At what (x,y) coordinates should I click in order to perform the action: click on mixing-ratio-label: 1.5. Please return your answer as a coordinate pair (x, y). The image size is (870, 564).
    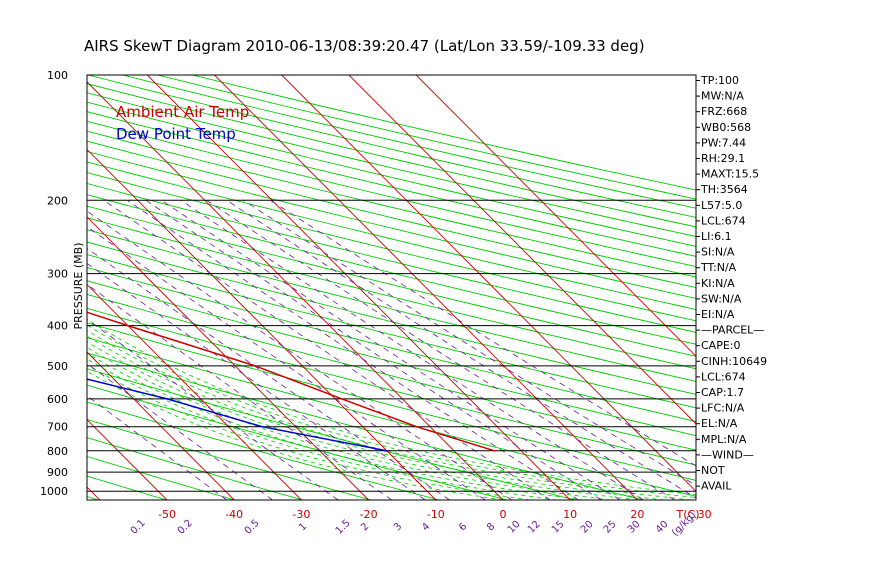
    Looking at the image, I should click on (343, 527).